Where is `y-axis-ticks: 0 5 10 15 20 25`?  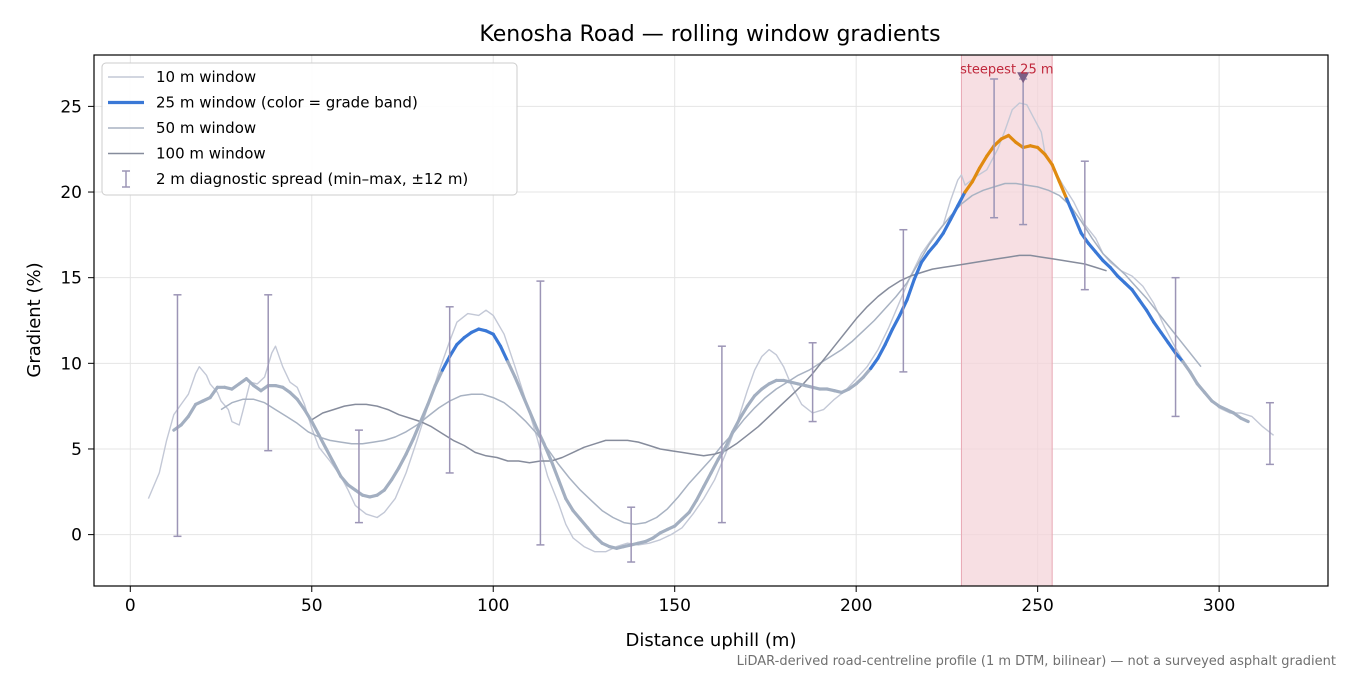 y-axis-ticks: 0 5 10 15 20 25 is located at coordinates (77, 321).